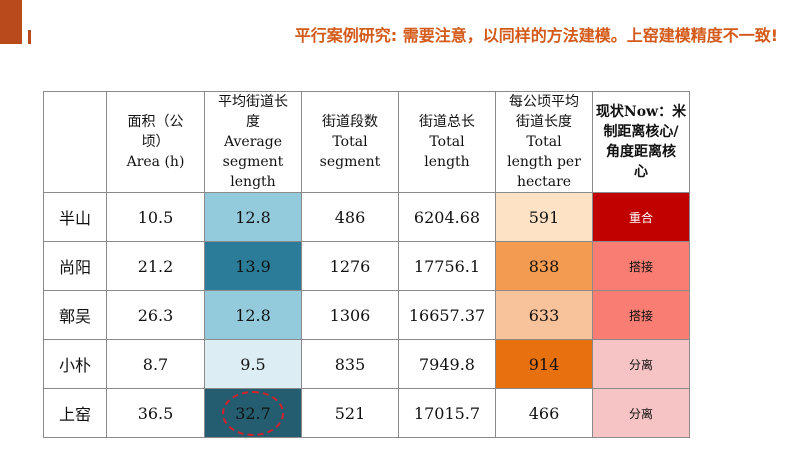 This screenshot has height=450, width=800. I want to click on cell-avg-segment-text: 9.5, so click(253, 364).